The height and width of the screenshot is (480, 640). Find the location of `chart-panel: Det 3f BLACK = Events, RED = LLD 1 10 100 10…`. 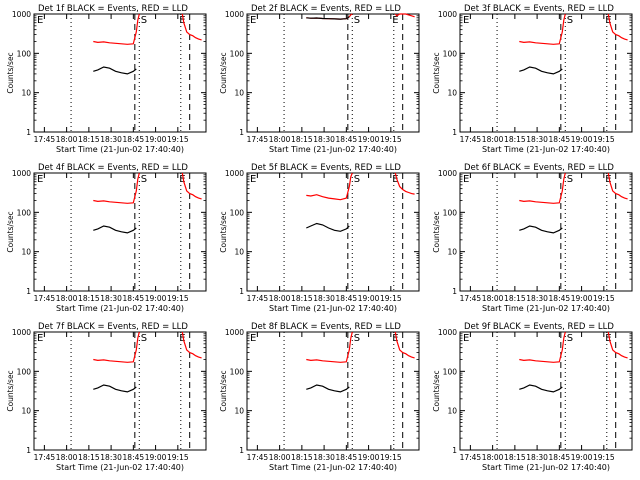

chart-panel: Det 3f BLACK = Events, RED = LLD 1 10 100 10… is located at coordinates (532, 79).